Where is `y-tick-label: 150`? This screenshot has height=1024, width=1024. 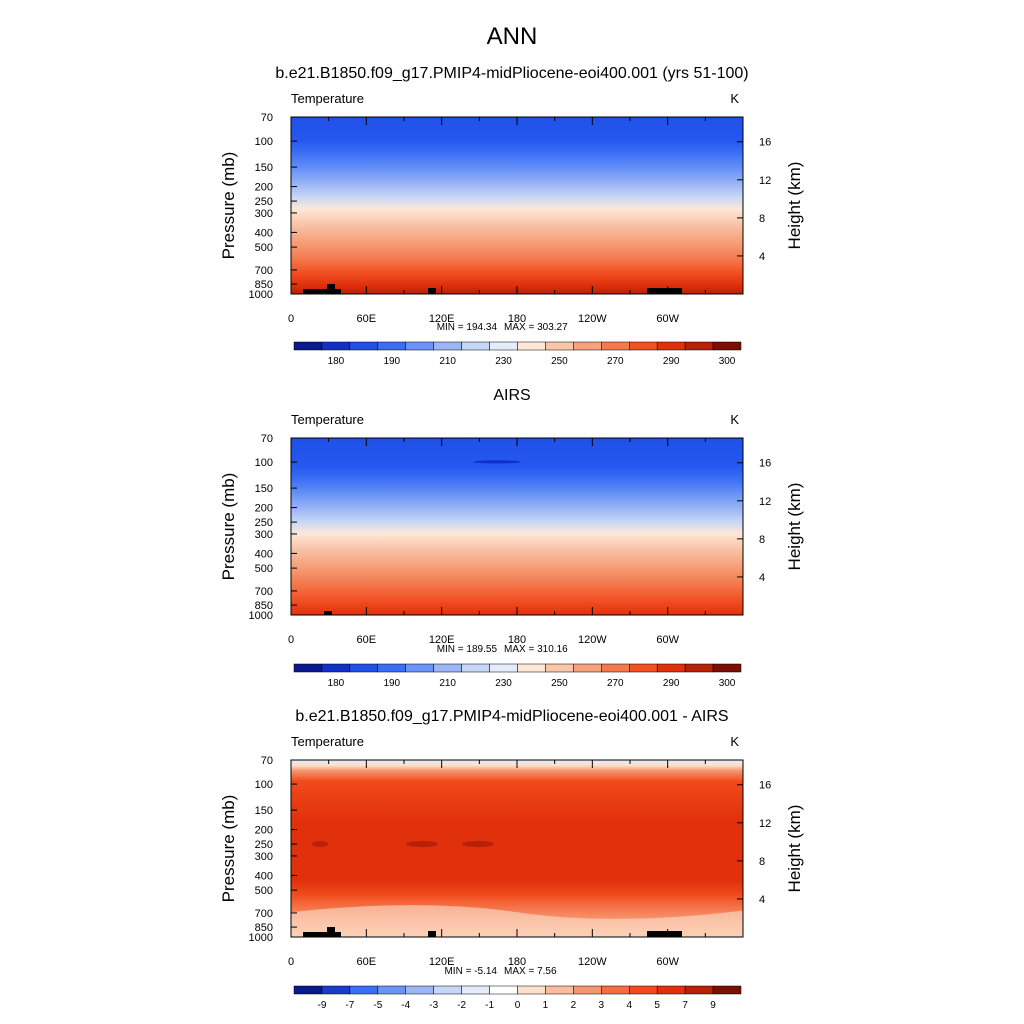 y-tick-label: 150 is located at coordinates (264, 811).